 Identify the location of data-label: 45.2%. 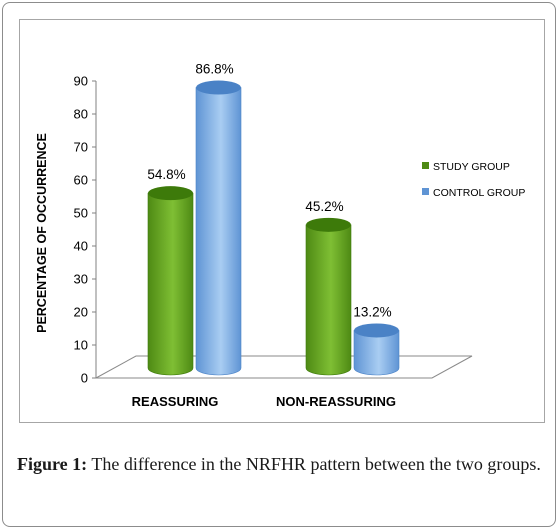
(324, 206).